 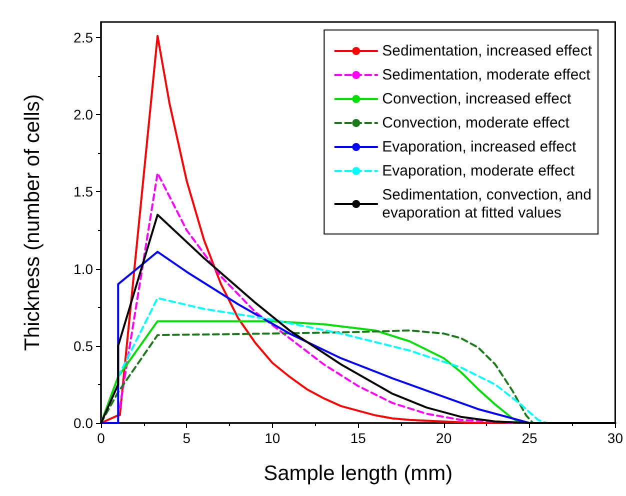 What do you see at coordinates (477, 99) in the screenshot?
I see `legend-label: Convection, increased effect` at bounding box center [477, 99].